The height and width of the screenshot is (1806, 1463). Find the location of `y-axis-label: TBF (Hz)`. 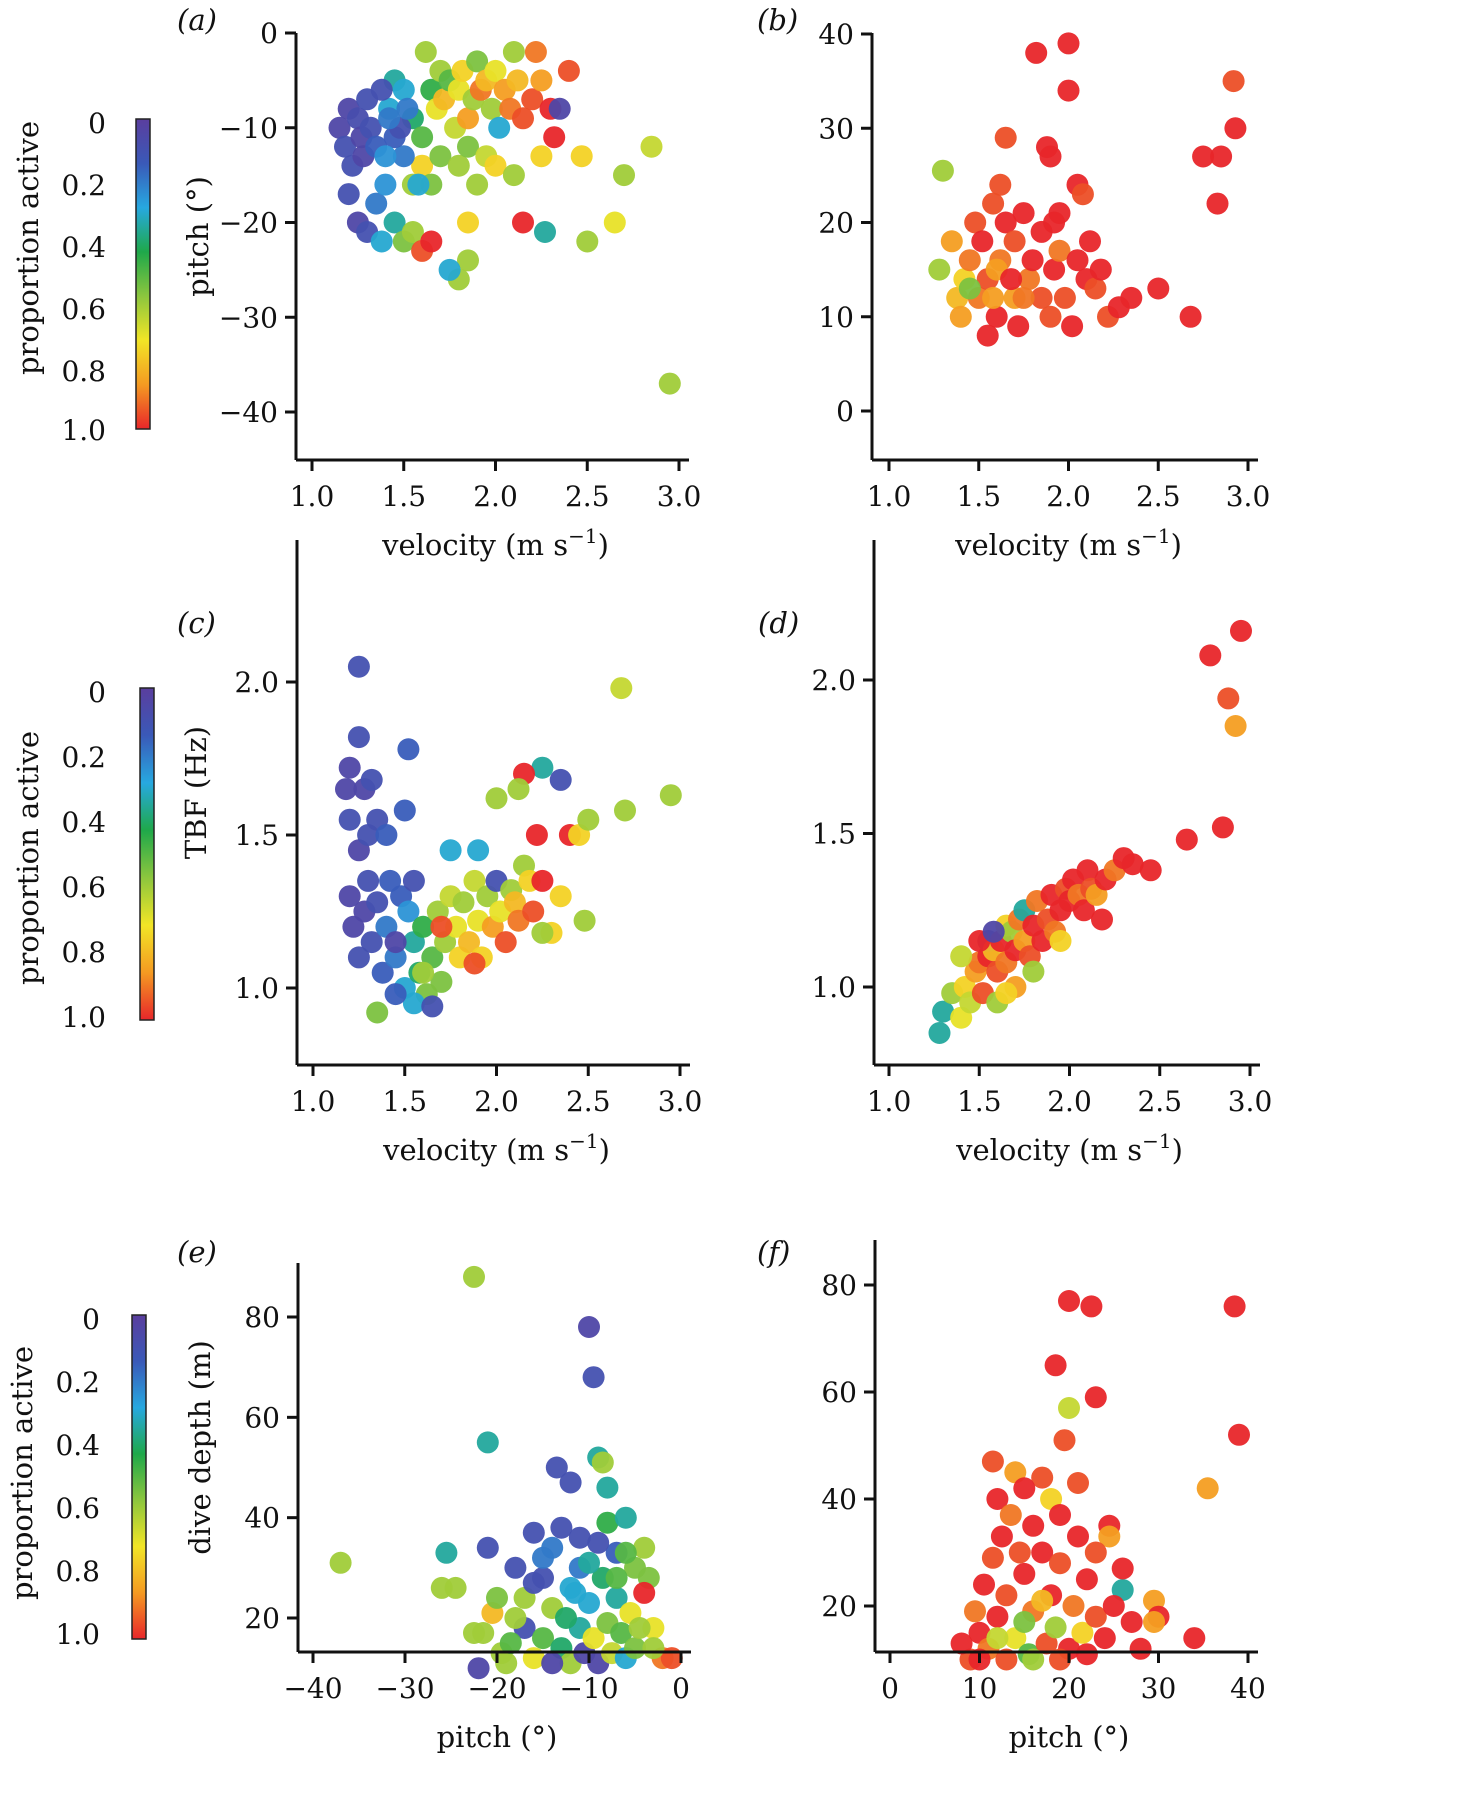

y-axis-label: TBF (Hz) is located at coordinates (196, 792).